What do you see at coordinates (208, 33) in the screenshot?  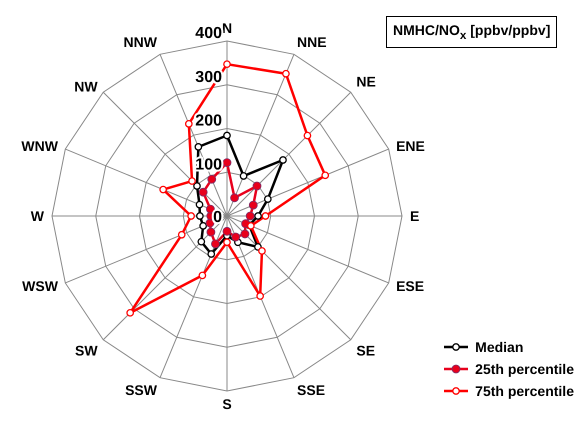 I see `y-tick-label: 400` at bounding box center [208, 33].